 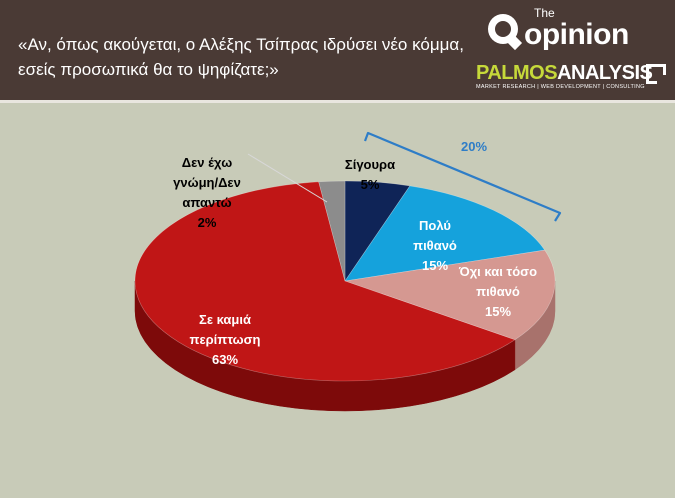 I want to click on slice-label-3: Σε καμιά περίπτωση 63%, so click(x=225, y=339).